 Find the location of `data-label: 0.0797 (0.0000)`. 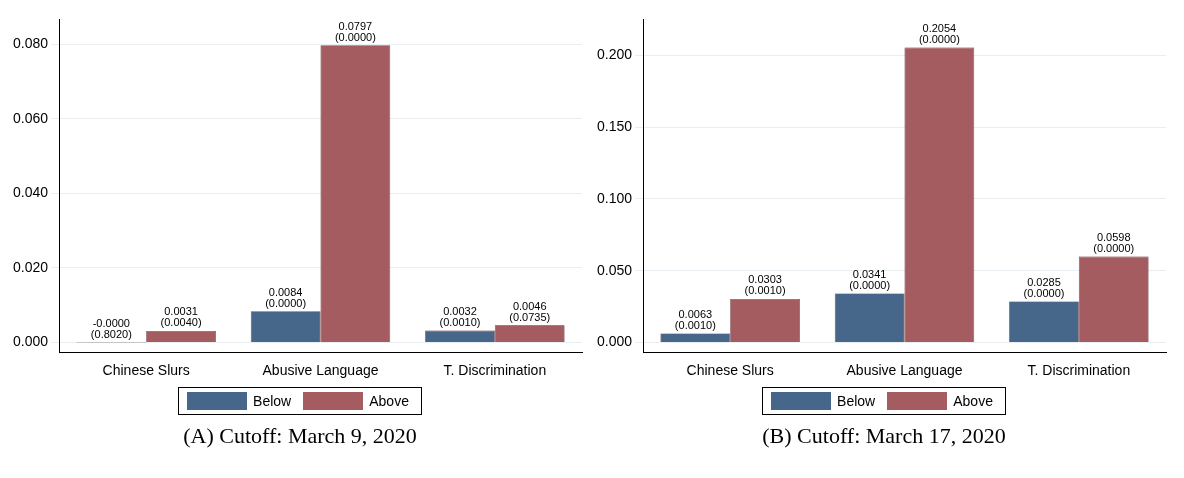

data-label: 0.0797 (0.0000) is located at coordinates (355, 31).